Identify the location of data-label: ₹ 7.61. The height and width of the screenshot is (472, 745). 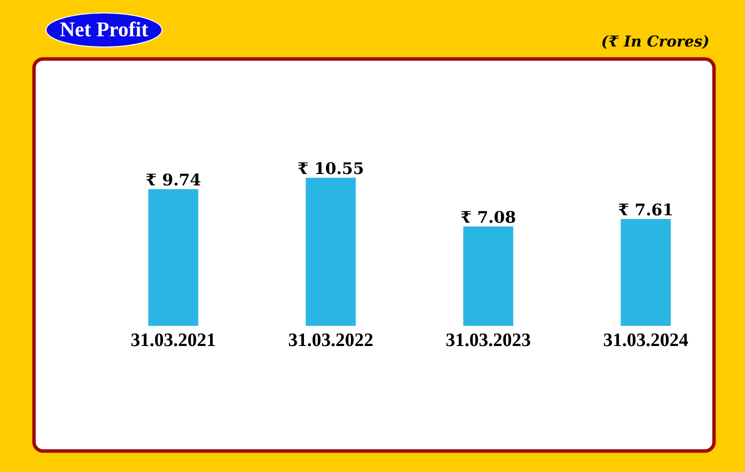
(645, 209).